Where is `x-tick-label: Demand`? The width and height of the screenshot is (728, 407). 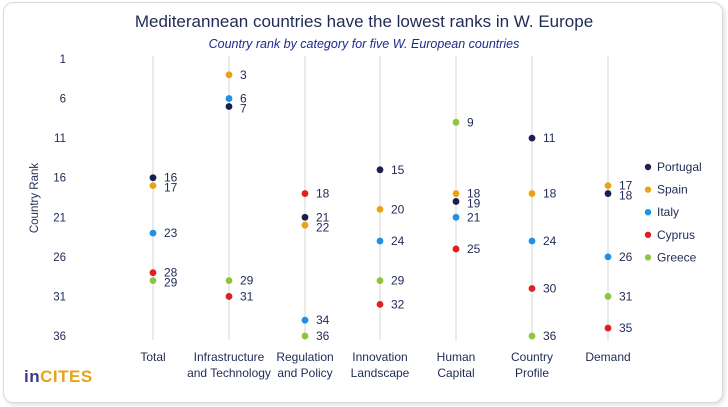 x-tick-label: Demand is located at coordinates (607, 357).